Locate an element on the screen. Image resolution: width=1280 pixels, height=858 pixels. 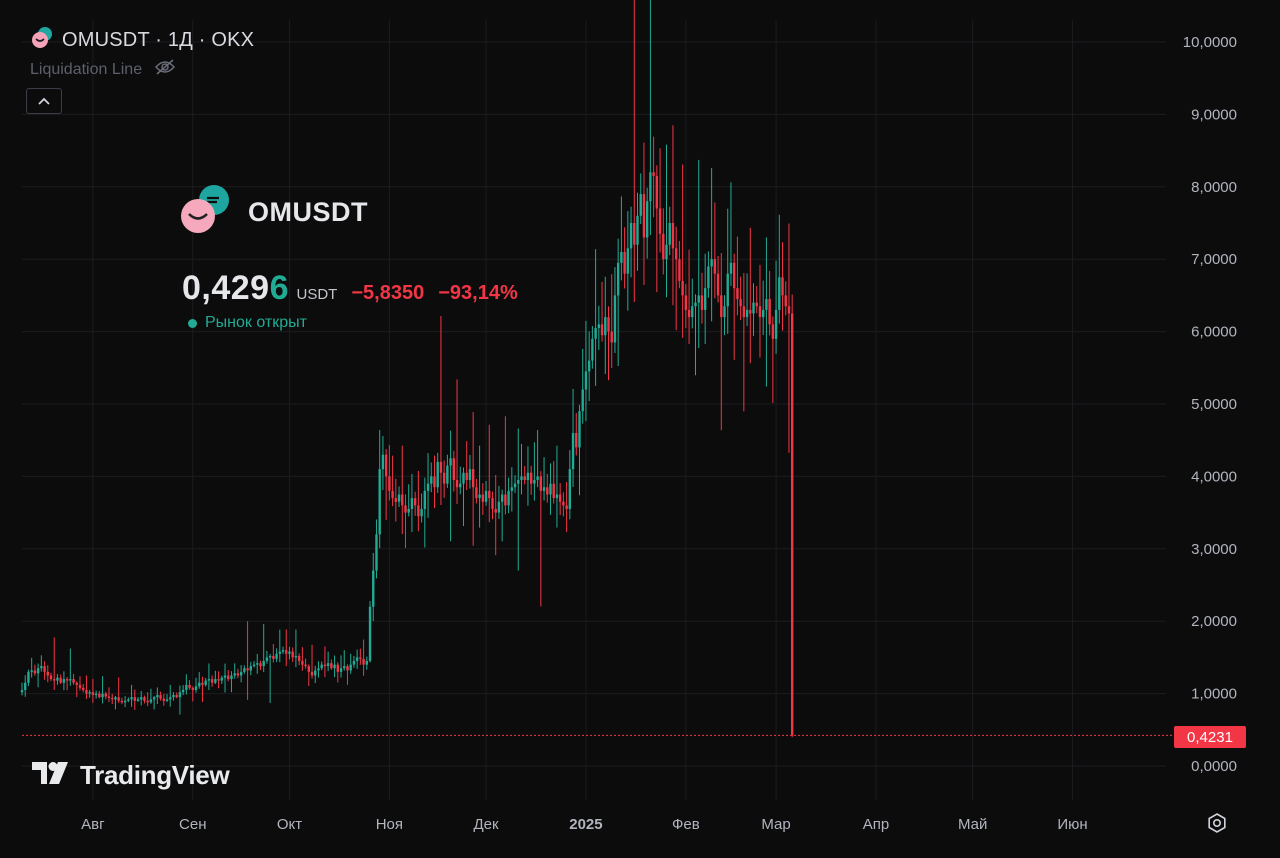
market-status-text: Рынок открыт is located at coordinates (256, 322).